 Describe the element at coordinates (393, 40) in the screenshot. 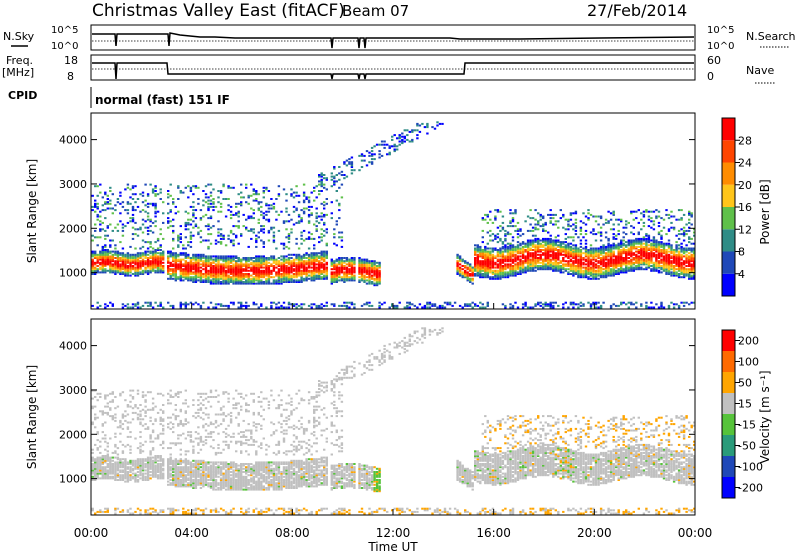

I see `noise-sky-trace` at that location.